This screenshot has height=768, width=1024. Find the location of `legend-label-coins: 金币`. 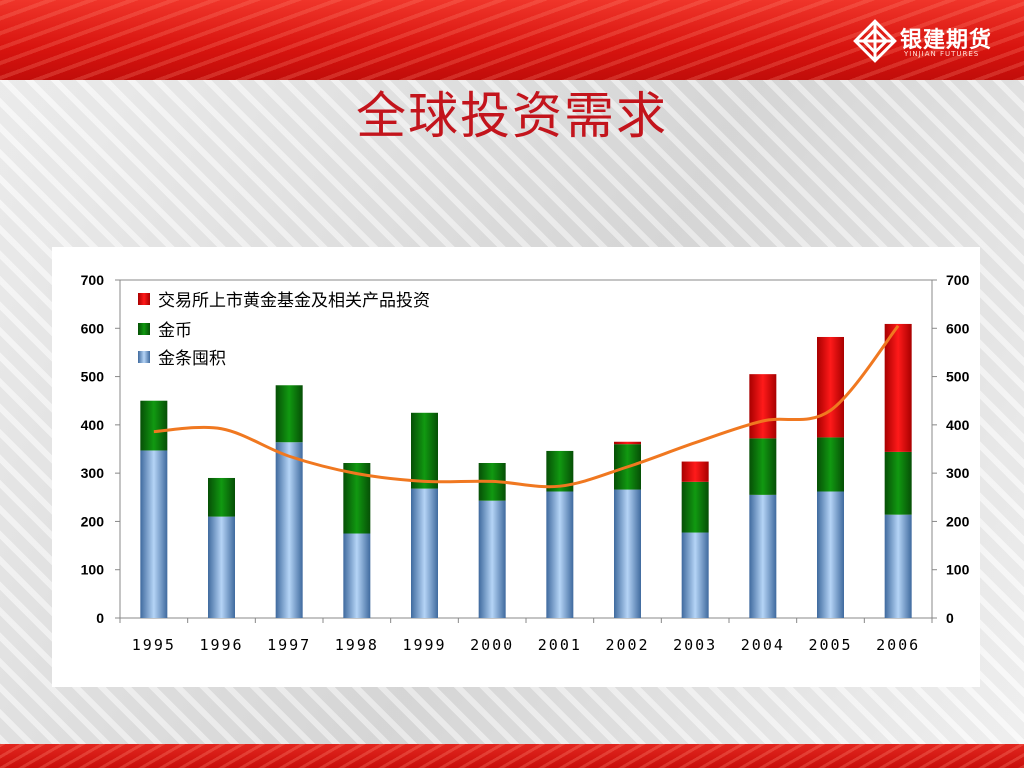

legend-label-coins: 金币 is located at coordinates (175, 331).